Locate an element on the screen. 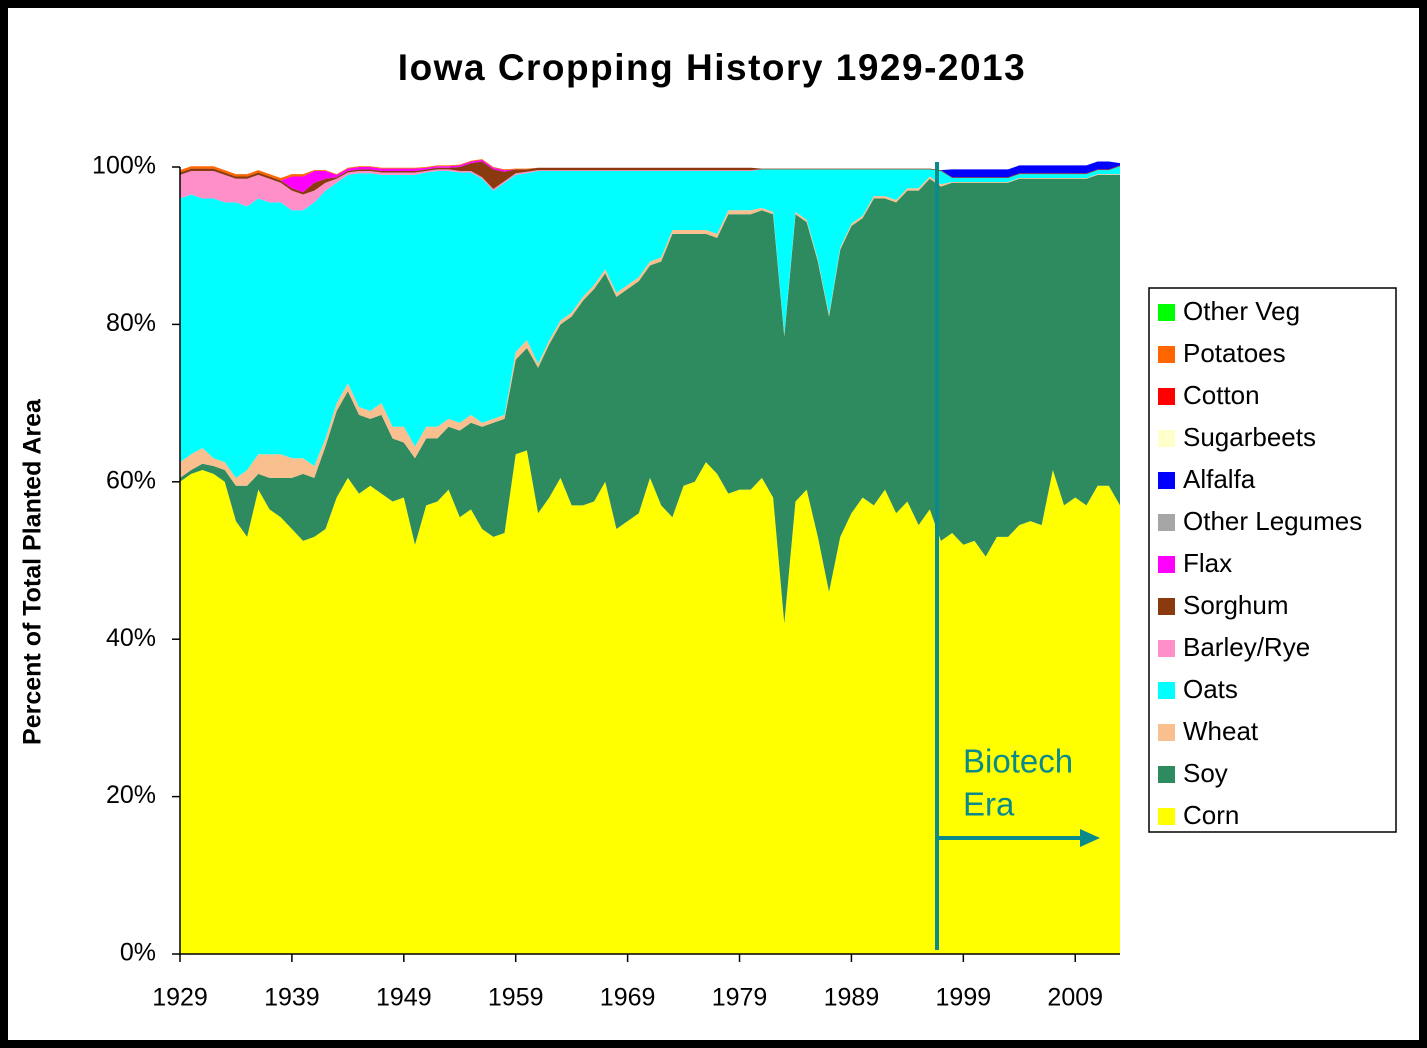 The image size is (1427, 1048). legend-label: Cotton is located at coordinates (1221, 395).